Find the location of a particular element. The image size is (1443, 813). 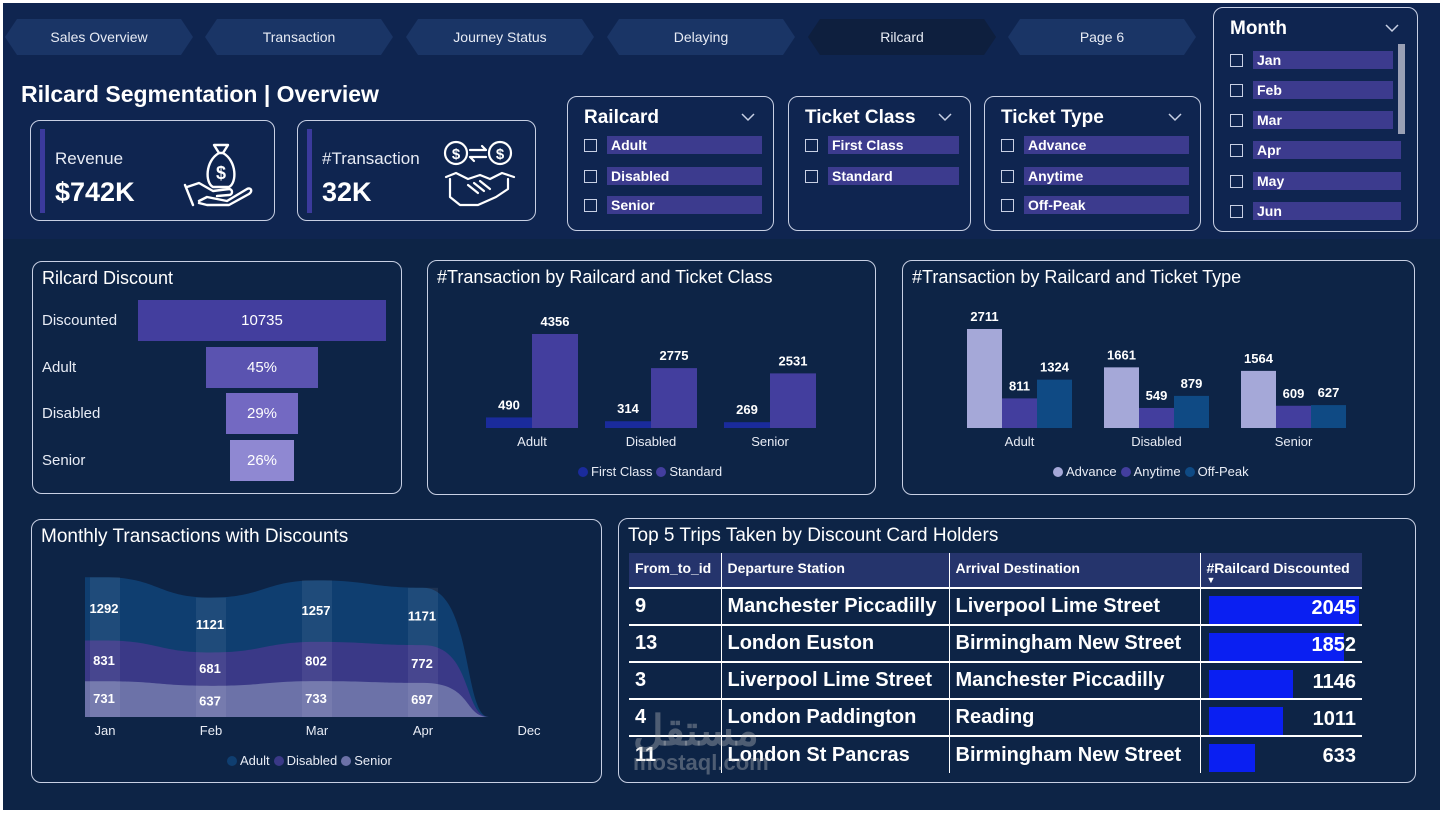

option-label: May is located at coordinates (1327, 181).